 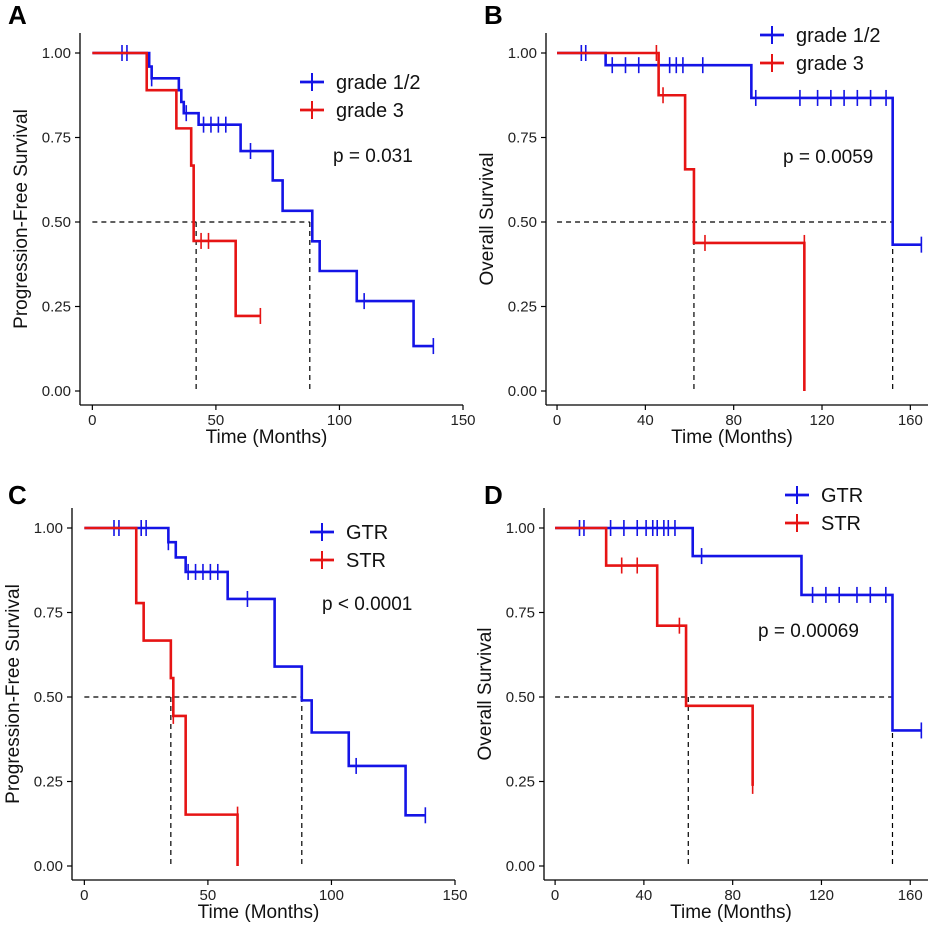 What do you see at coordinates (493, 495) in the screenshot?
I see `panel-letter: D` at bounding box center [493, 495].